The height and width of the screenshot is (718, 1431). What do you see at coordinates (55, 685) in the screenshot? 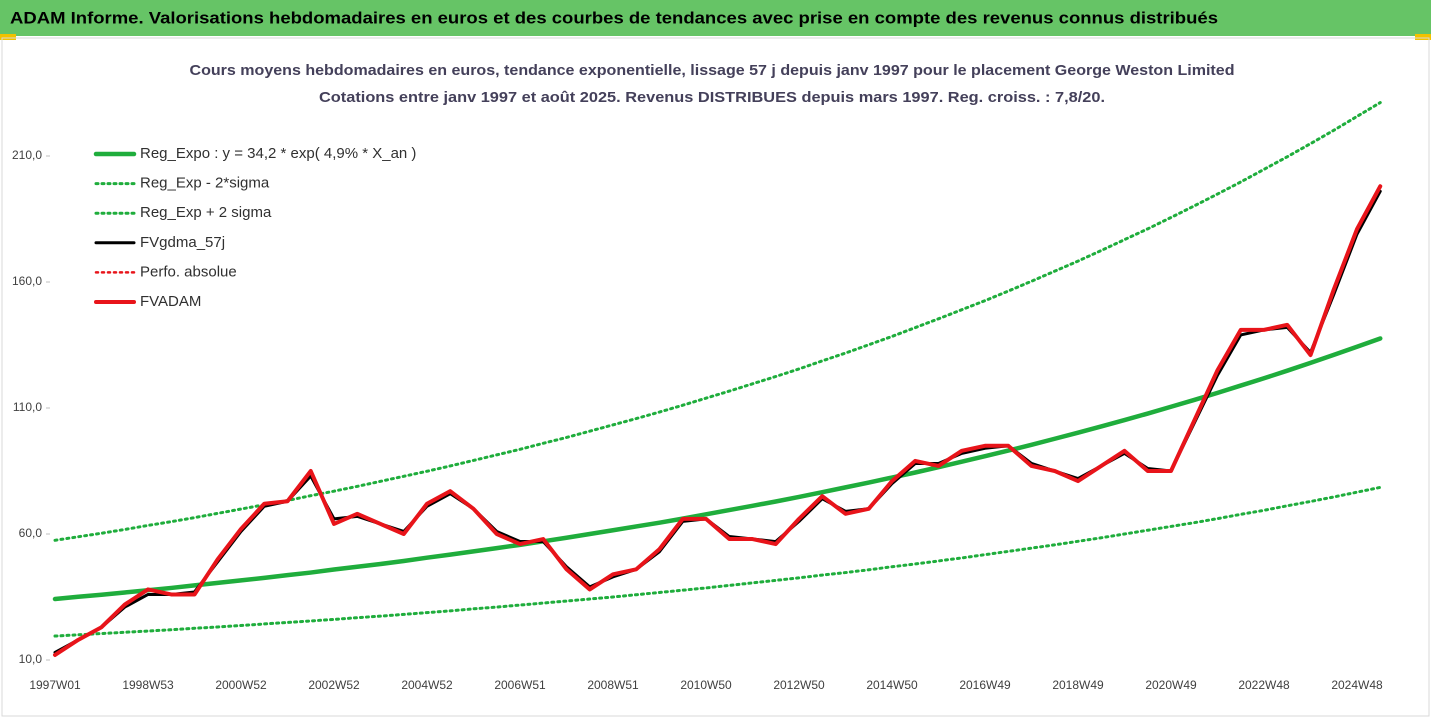
I see `x-tick-label: 1997W01` at bounding box center [55, 685].